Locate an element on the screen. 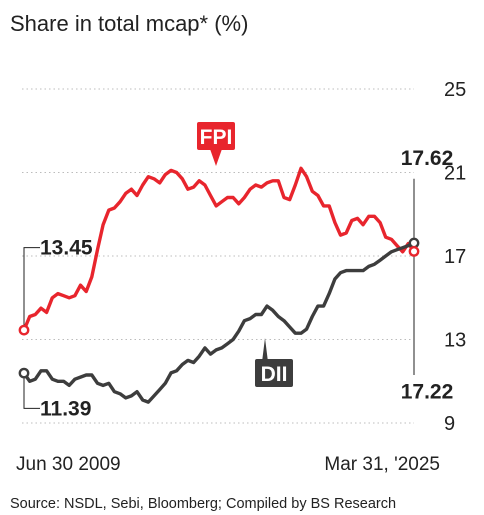 This screenshot has height=515, width=484. dii-start-value: 11.39 is located at coordinates (65, 408).